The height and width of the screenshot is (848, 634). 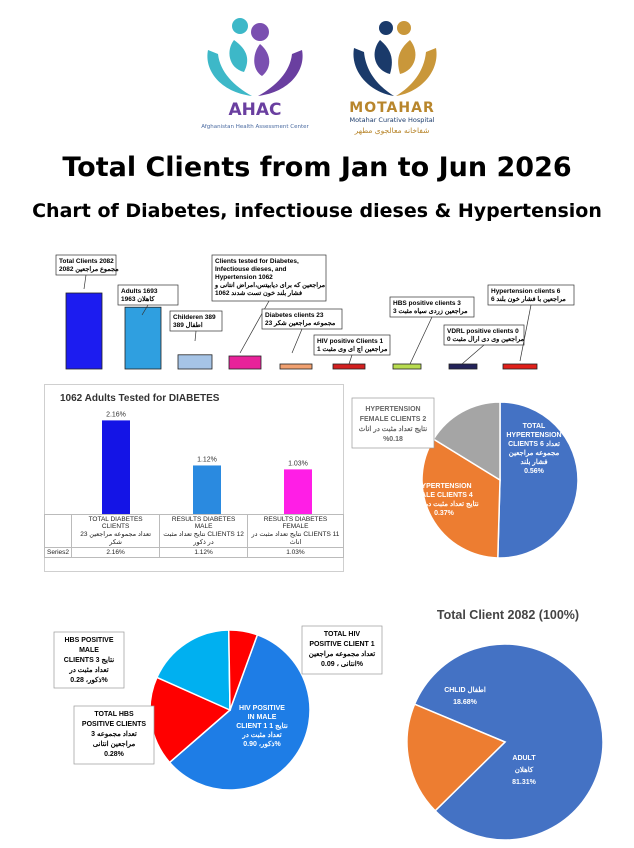 What do you see at coordinates (534, 426) in the screenshot?
I see `hypertension-slice-label: TOTAL` at bounding box center [534, 426].